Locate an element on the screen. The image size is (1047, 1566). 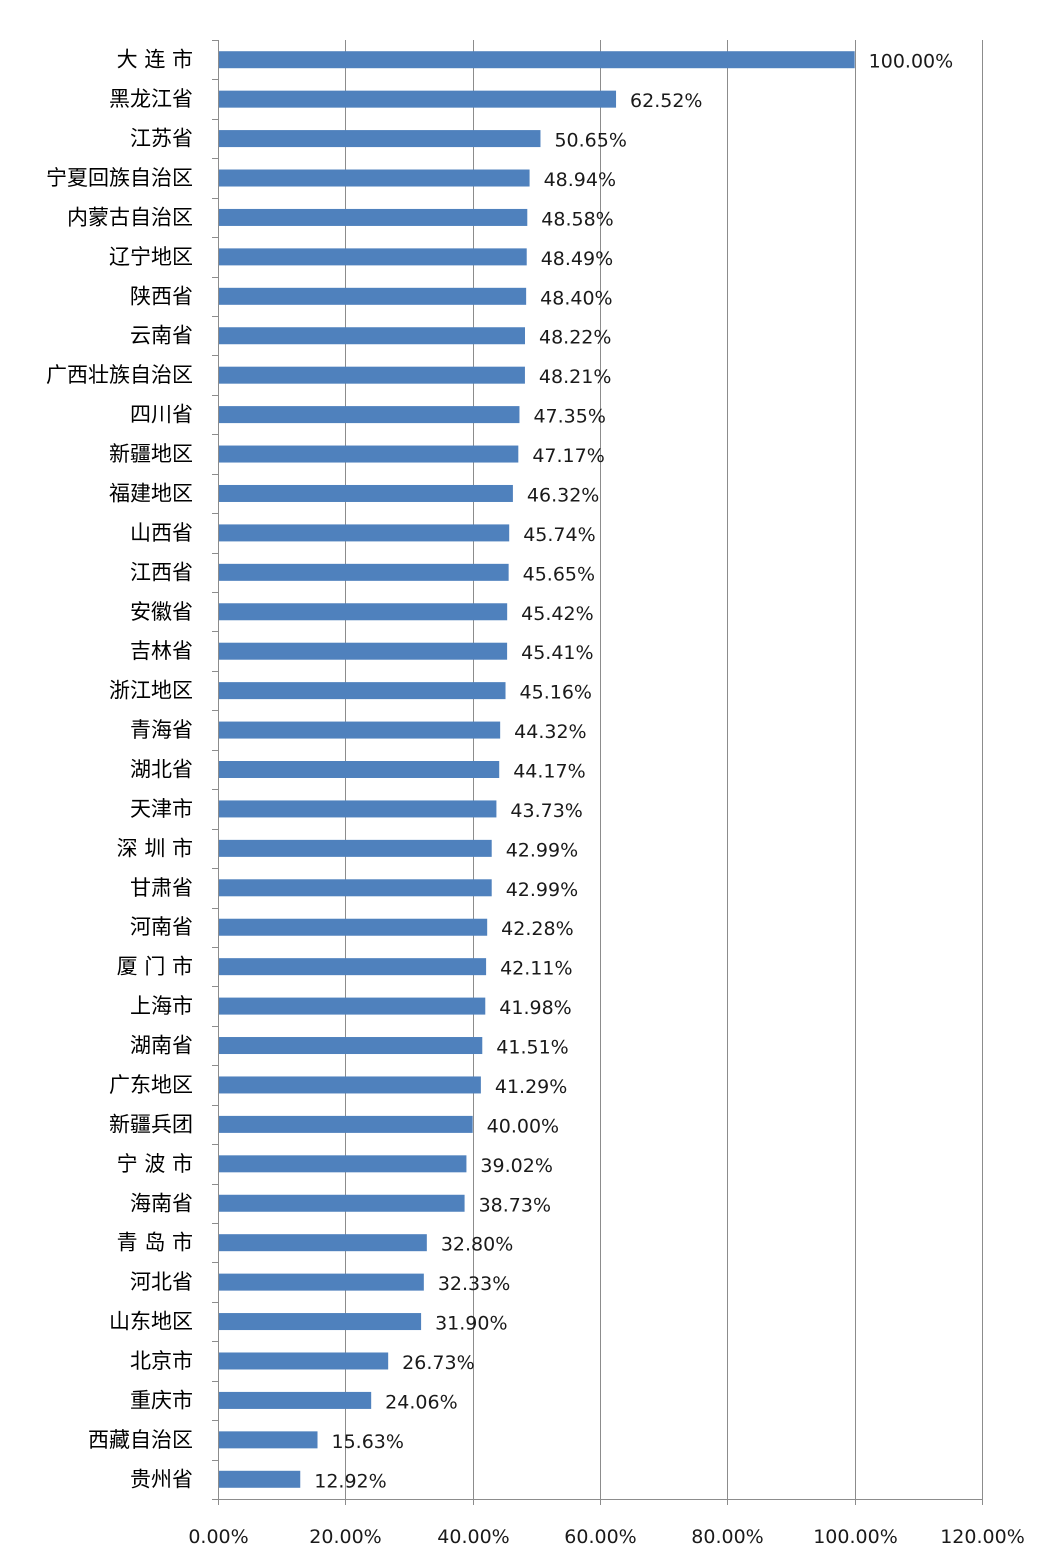
data-label: 47.17% is located at coordinates (568, 456).